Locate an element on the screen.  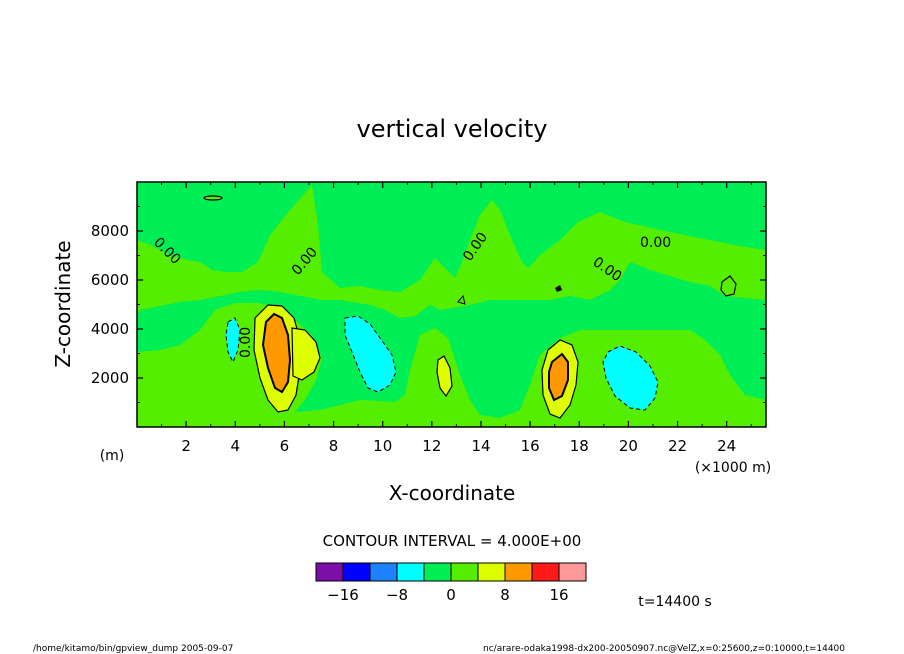
colorbar-labels: −16 −8 0 8 16 is located at coordinates (447, 595).